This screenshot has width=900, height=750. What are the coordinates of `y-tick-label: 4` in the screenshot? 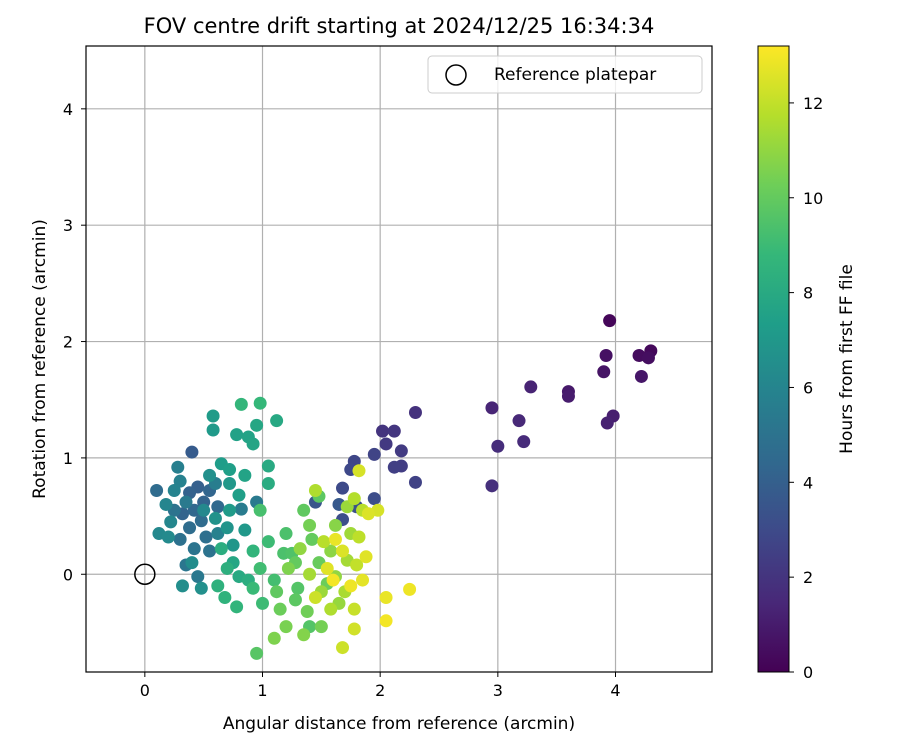 It's located at (68, 109).